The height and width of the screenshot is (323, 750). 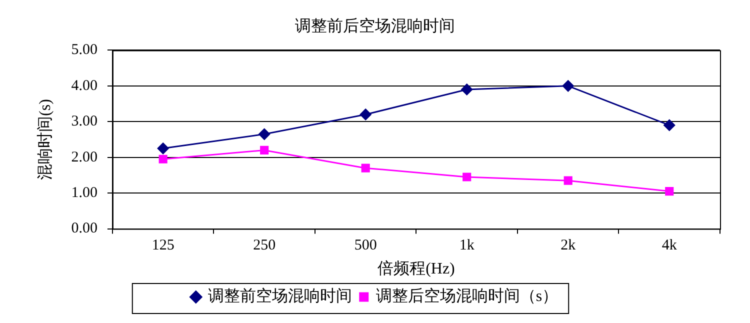 What do you see at coordinates (467, 296) in the screenshot?
I see `legend-label: 调整后空场混响时间（s）` at bounding box center [467, 296].